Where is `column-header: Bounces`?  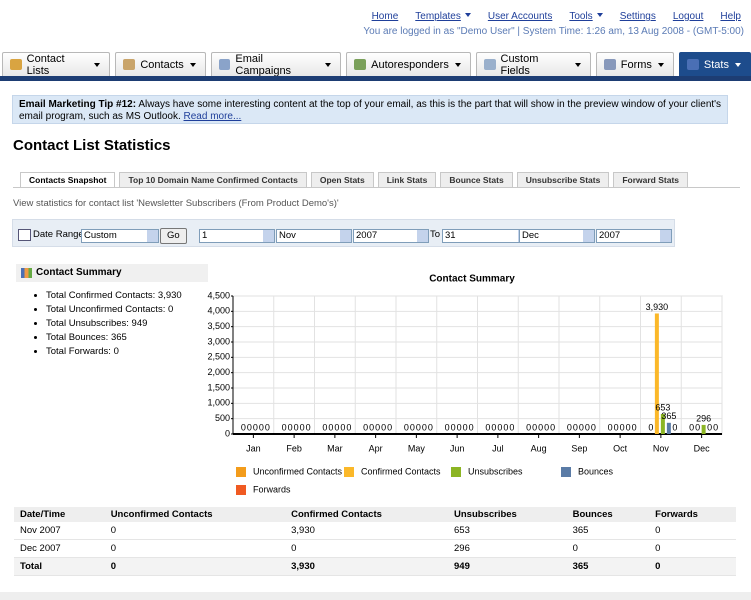
column-header: Bounces is located at coordinates (608, 514).